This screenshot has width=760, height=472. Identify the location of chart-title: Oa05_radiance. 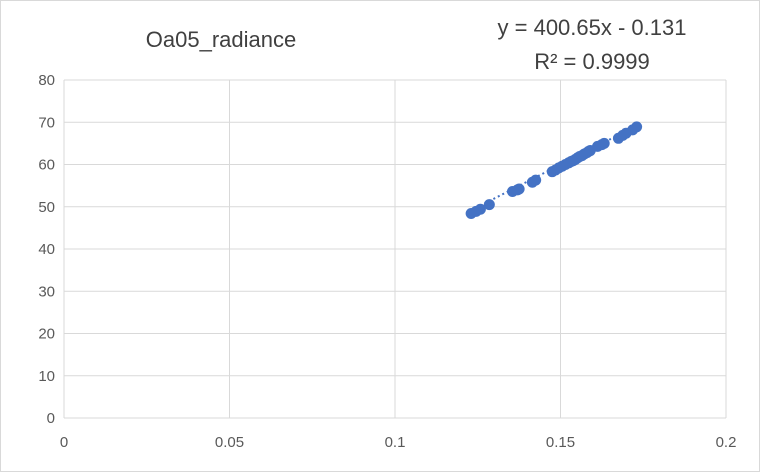
(221, 39).